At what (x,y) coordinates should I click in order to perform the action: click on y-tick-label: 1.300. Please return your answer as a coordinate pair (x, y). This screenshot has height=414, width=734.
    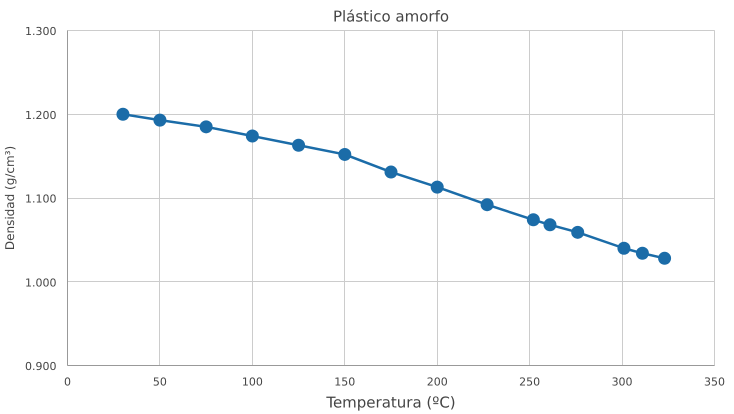
    Looking at the image, I should click on (41, 31).